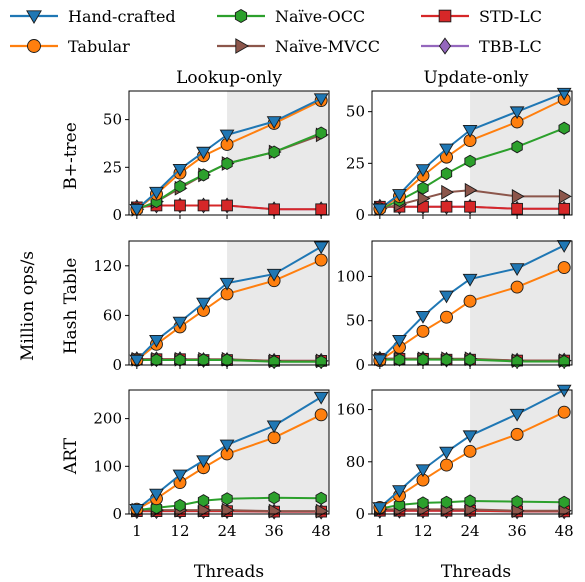 Image resolution: width=585 pixels, height=582 pixels. I want to click on legend-label-nmvcc: Naïve-MVCC, so click(327, 46).